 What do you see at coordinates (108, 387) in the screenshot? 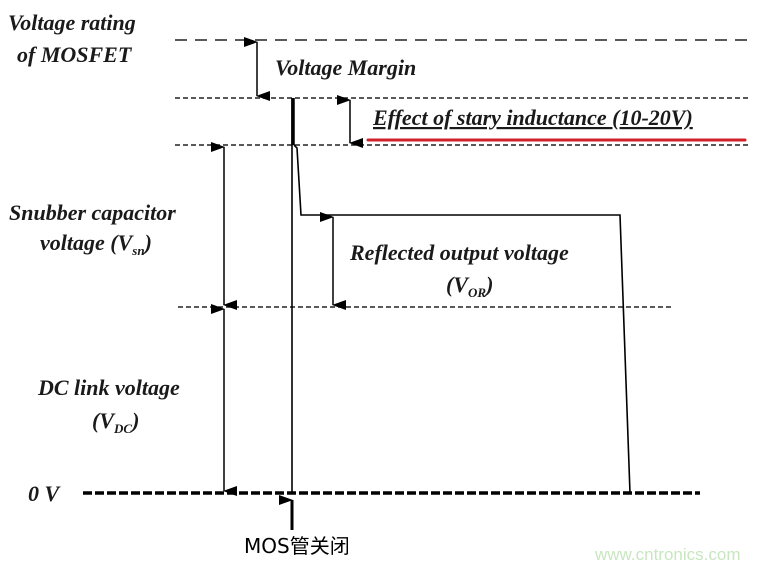
I see `dc-label-1: DC link voltage` at bounding box center [108, 387].